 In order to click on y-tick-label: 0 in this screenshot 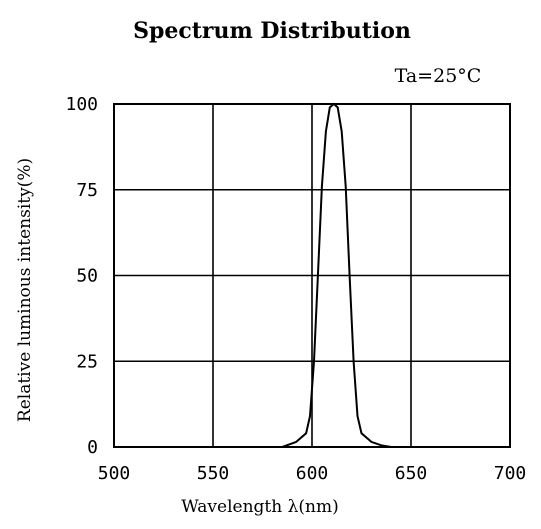, I will do `click(92, 447)`.